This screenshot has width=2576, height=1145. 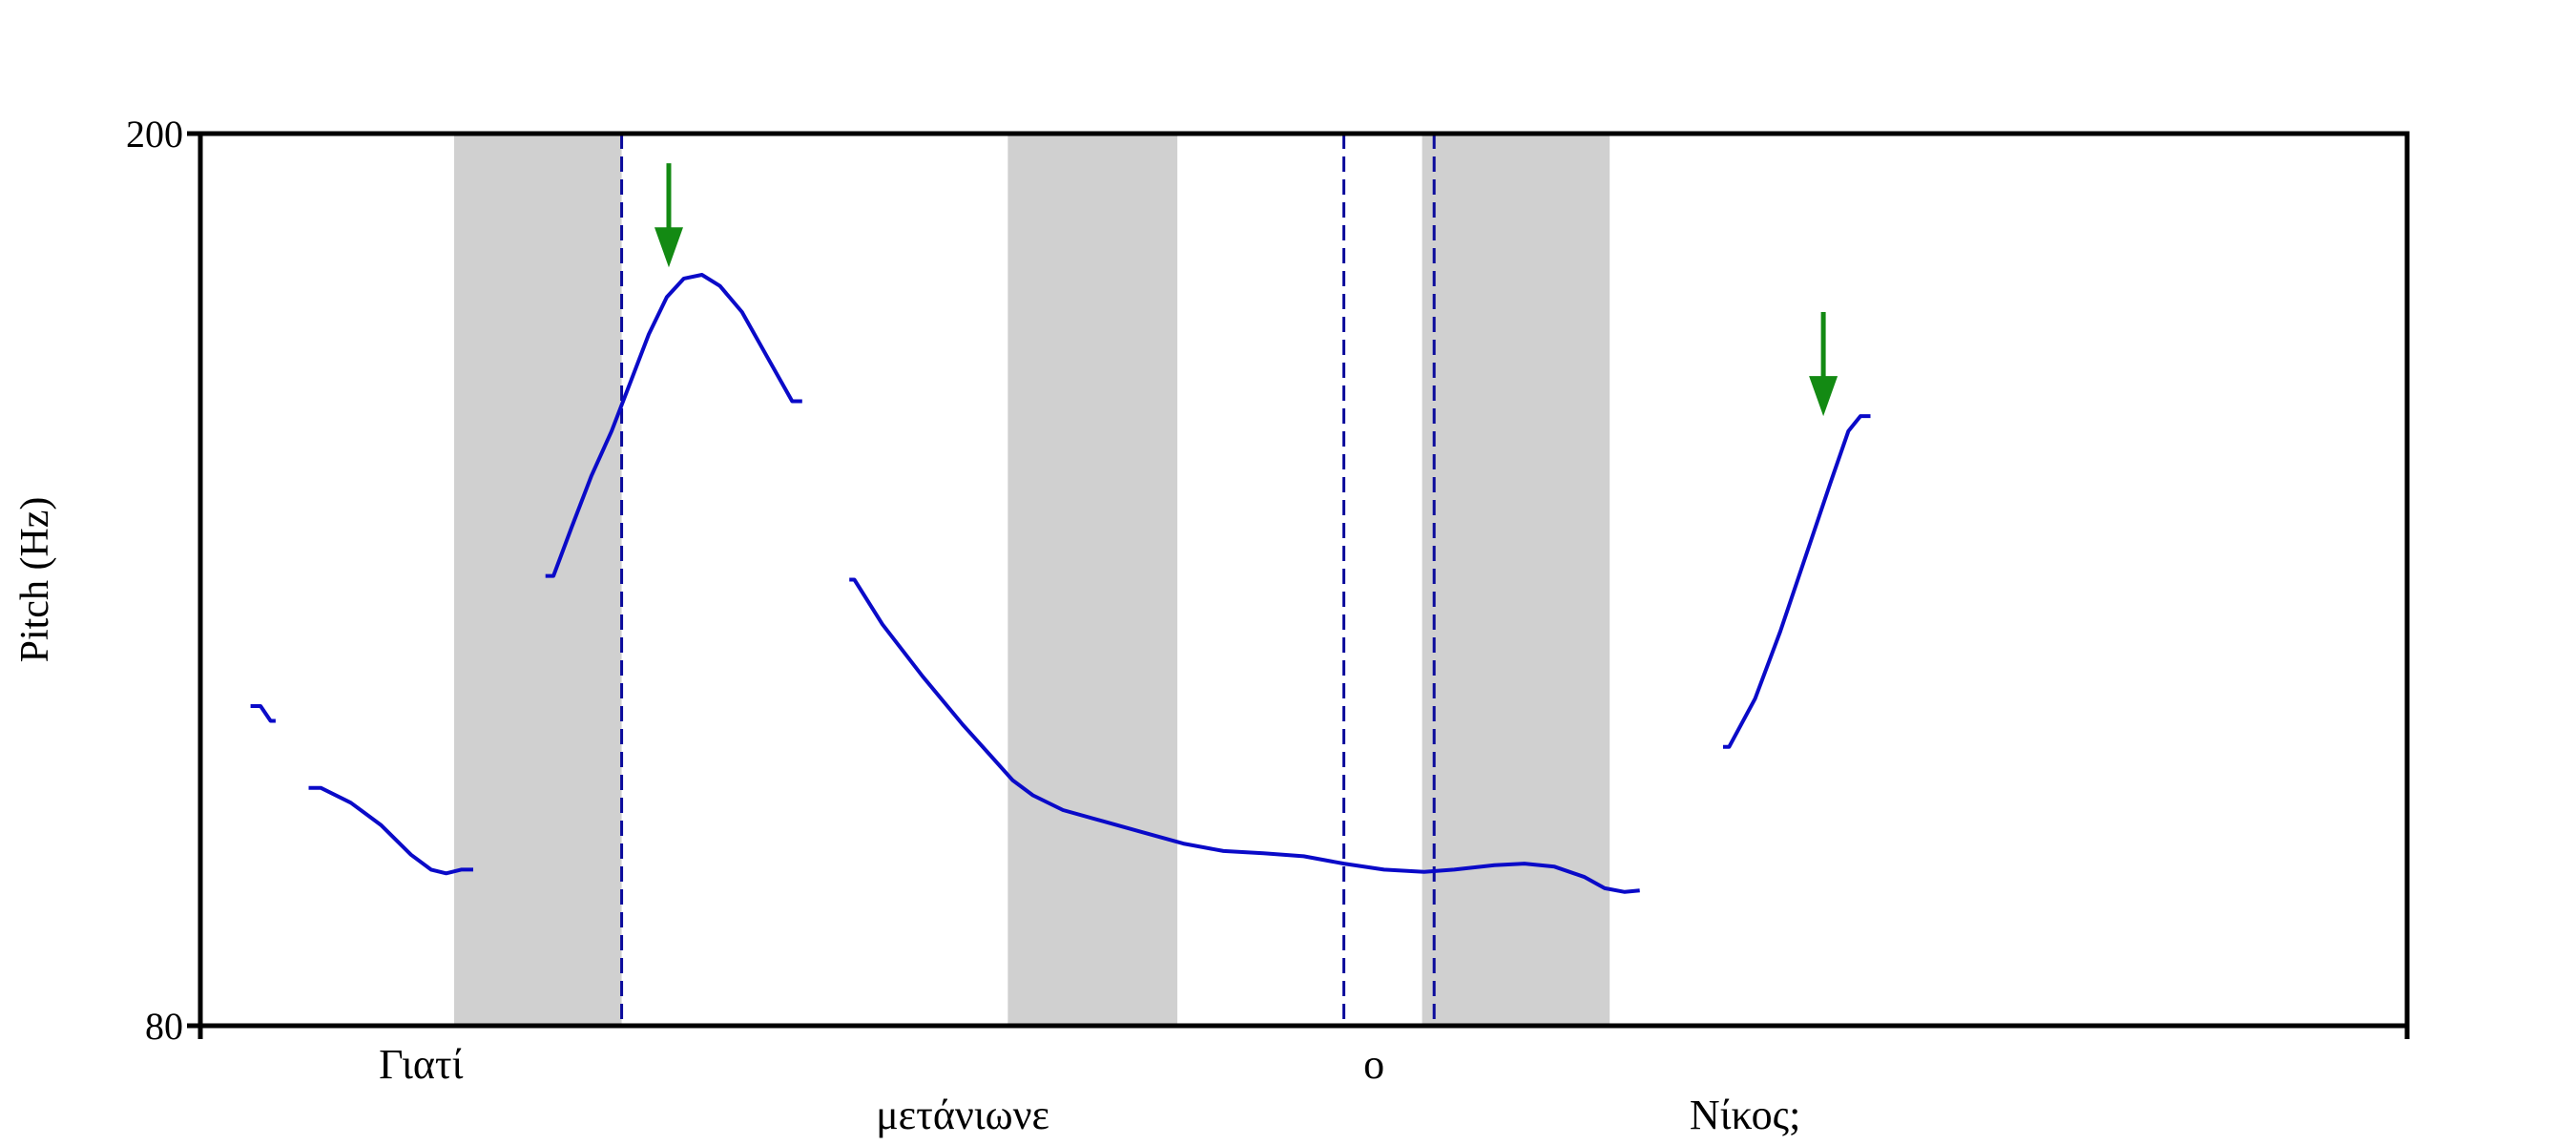 I want to click on word-label-4: Νίκος;, so click(x=1745, y=1115).